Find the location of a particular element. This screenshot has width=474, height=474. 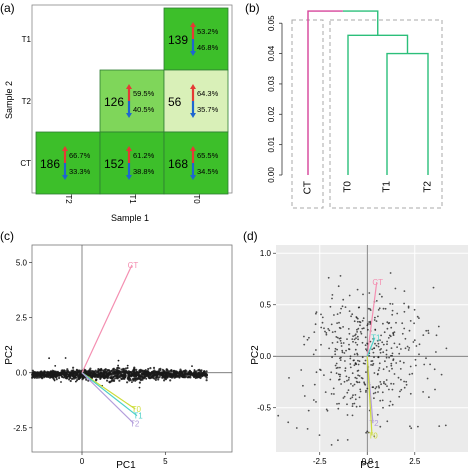

panel-b-label: (b) is located at coordinates (252, 8).